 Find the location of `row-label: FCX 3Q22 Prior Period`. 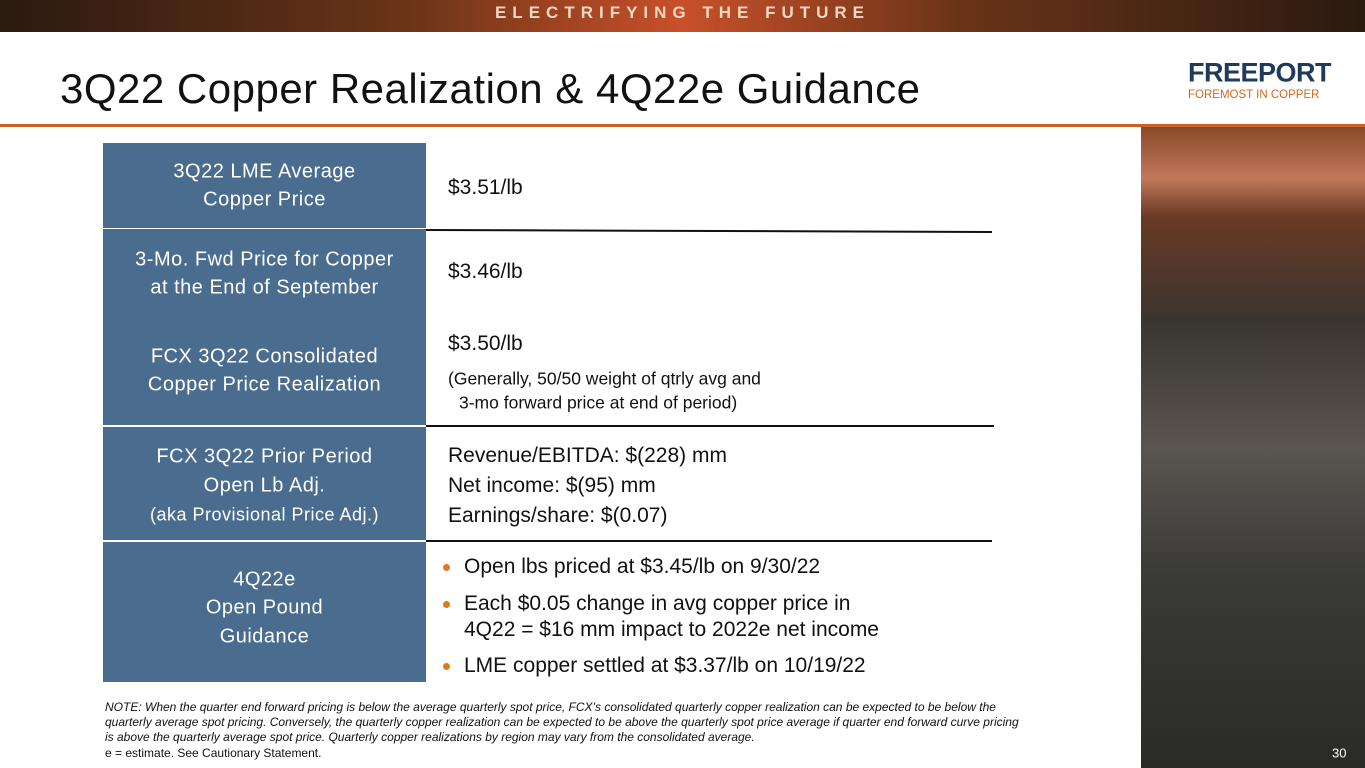

row-label: FCX 3Q22 Prior Period is located at coordinates (264, 456).